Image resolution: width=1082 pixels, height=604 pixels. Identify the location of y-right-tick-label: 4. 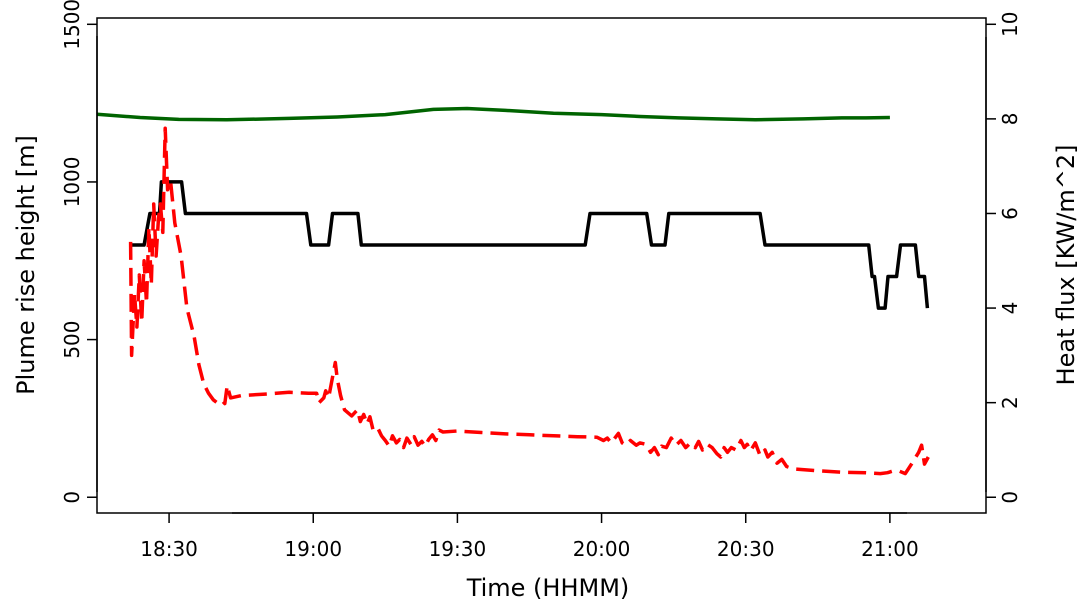
(1010, 308).